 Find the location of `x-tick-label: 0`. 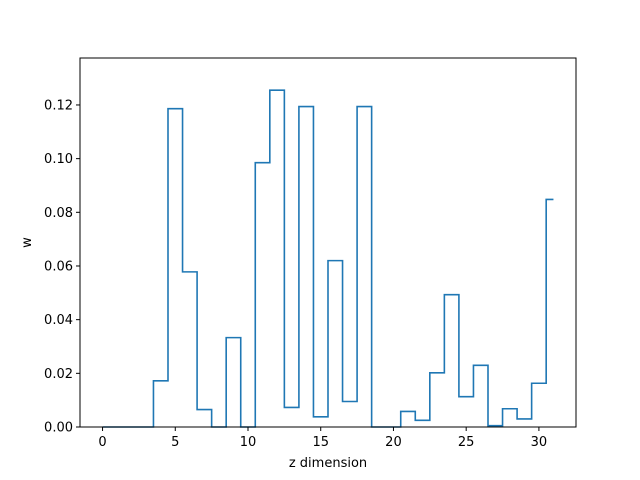

x-tick-label: 0 is located at coordinates (102, 442).